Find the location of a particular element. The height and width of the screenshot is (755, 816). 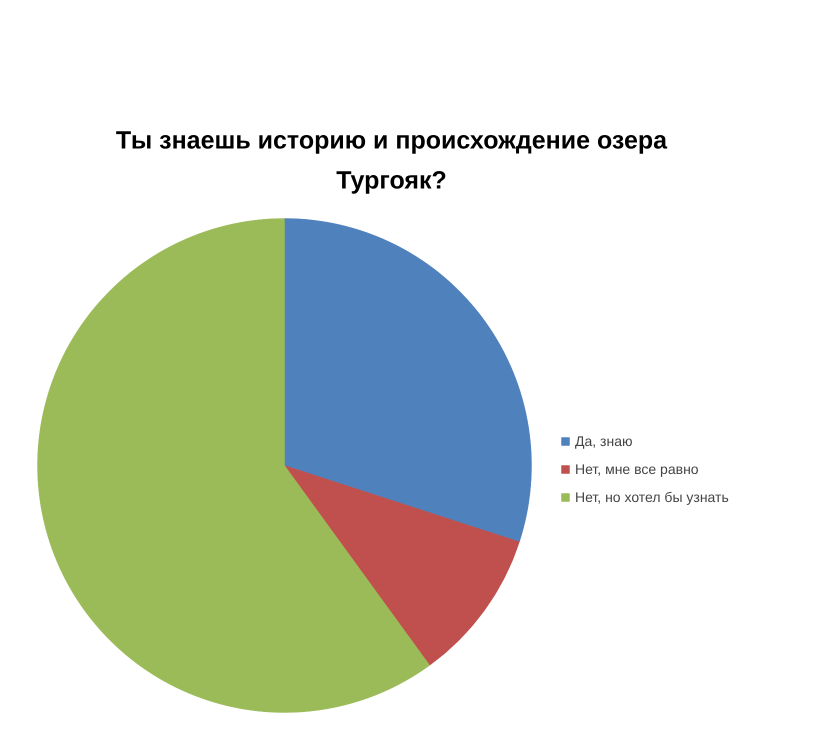

legend-label: Нет, но хотел бы узнать is located at coordinates (652, 497).